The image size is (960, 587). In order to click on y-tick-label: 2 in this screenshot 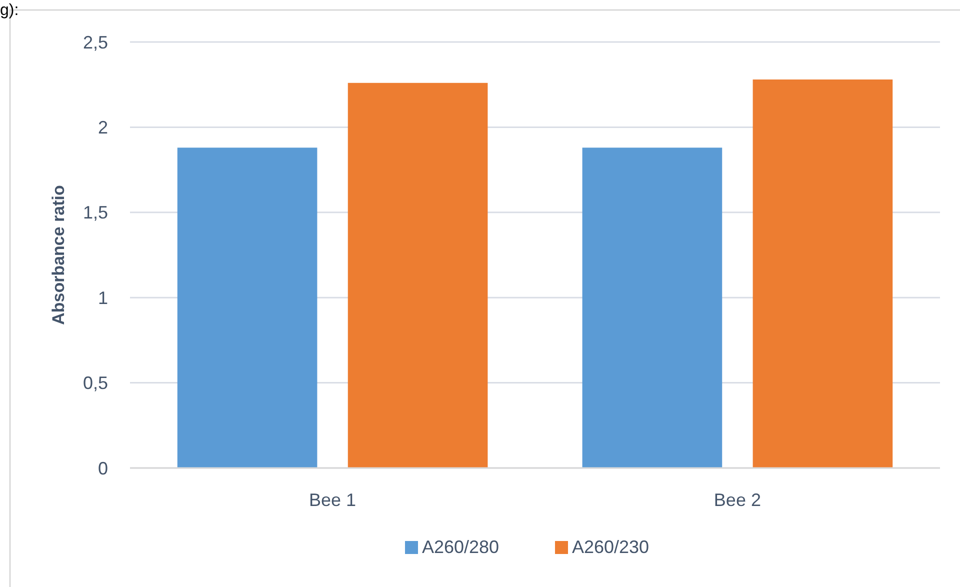, I will do `click(103, 128)`.